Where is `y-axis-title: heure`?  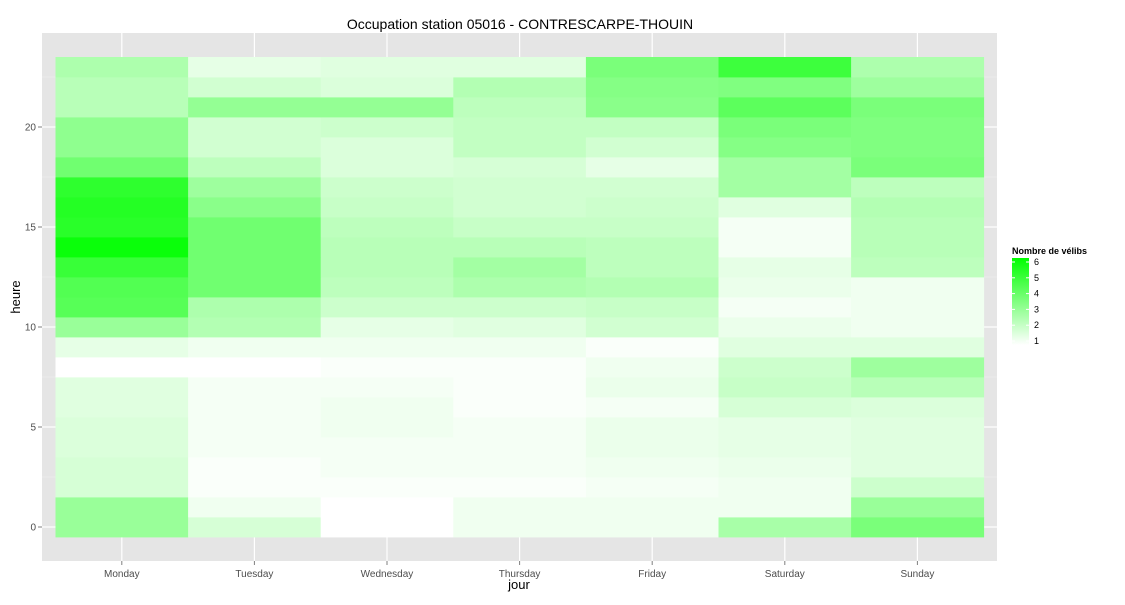 y-axis-title: heure is located at coordinates (15, 296).